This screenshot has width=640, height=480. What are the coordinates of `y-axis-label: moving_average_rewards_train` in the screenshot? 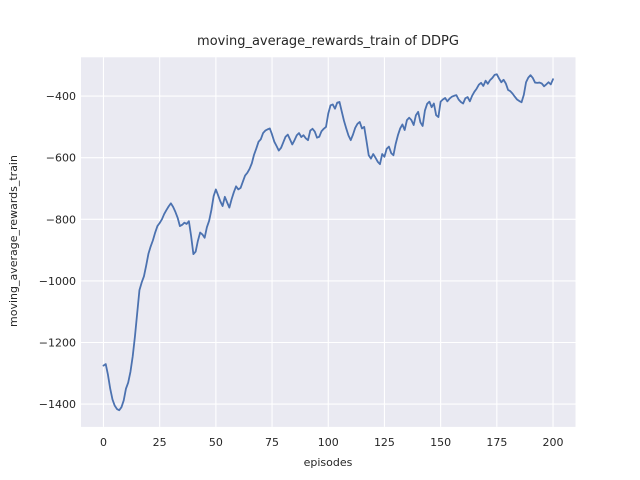 It's located at (13, 241).